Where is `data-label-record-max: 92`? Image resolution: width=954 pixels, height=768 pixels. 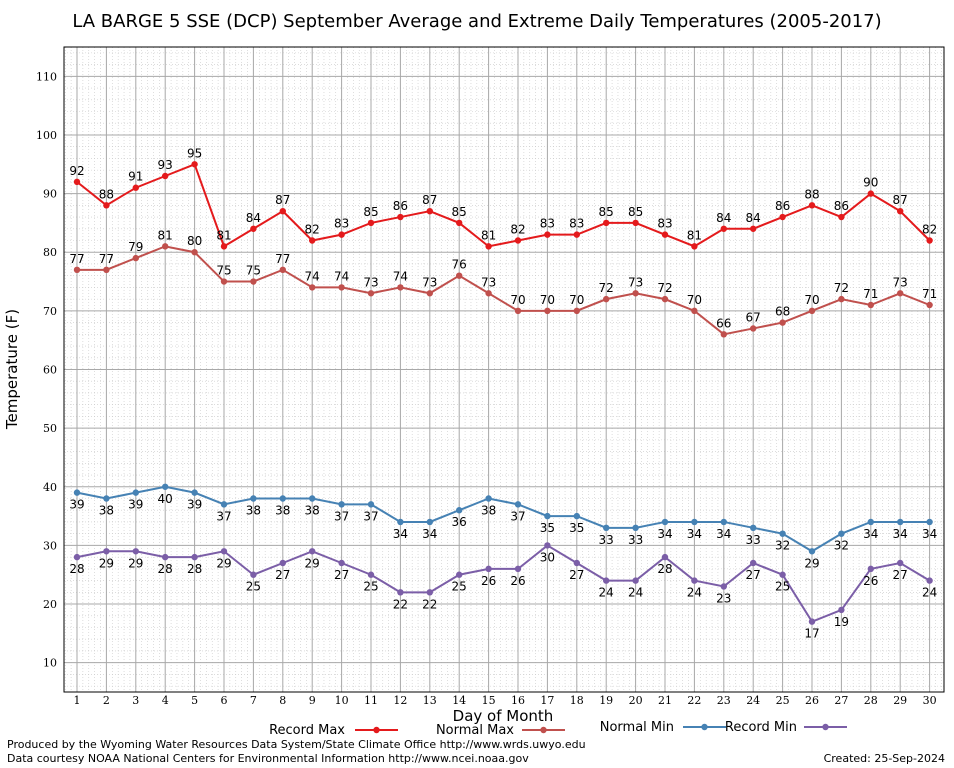 data-label-record-max: 92 is located at coordinates (76, 171).